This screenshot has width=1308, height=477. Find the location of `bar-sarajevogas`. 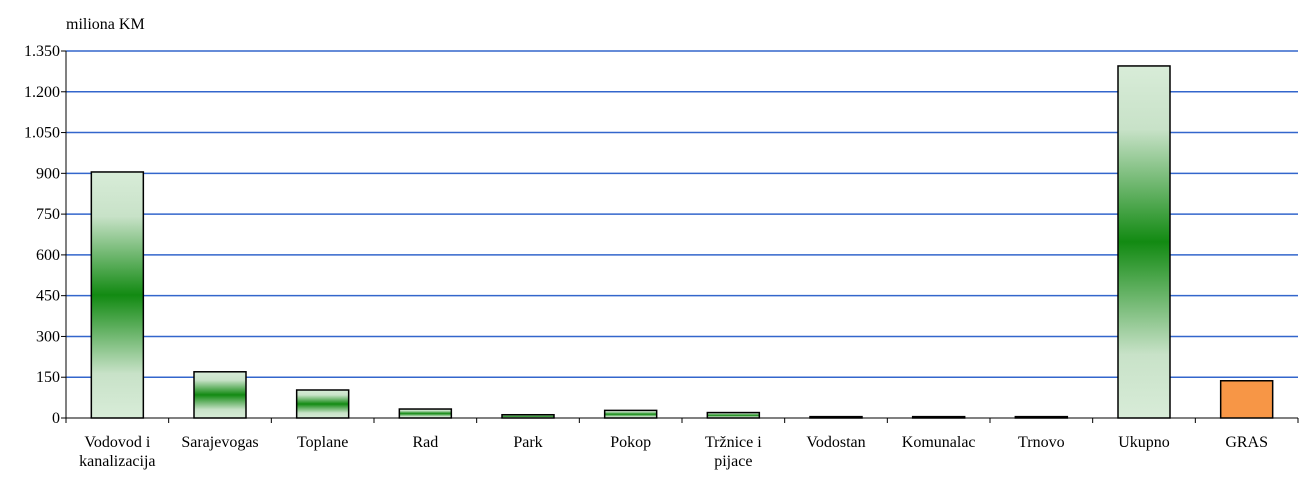

bar-sarajevogas is located at coordinates (220, 395).